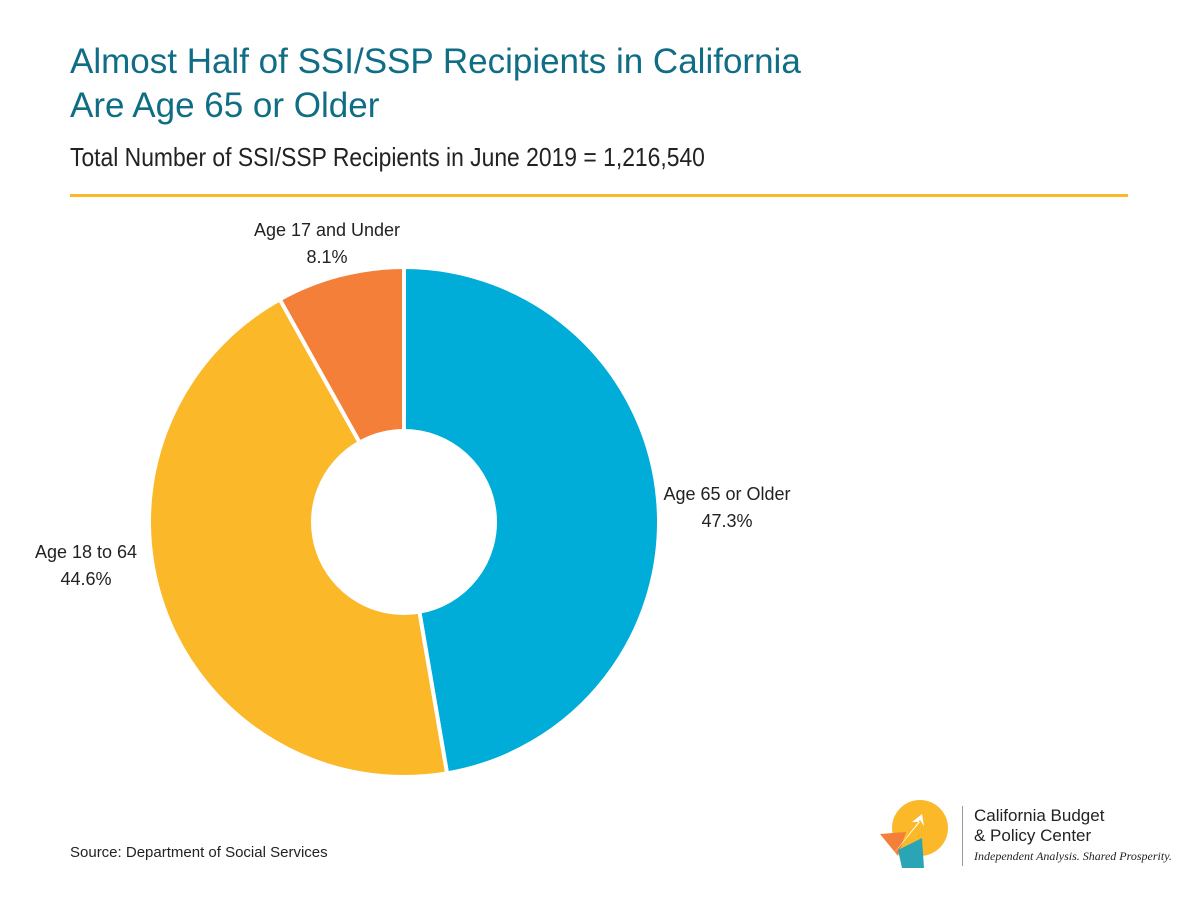 Image resolution: width=1200 pixels, height=900 pixels. What do you see at coordinates (327, 230) in the screenshot?
I see `label-age-17-and-under: Age 17 and Under` at bounding box center [327, 230].